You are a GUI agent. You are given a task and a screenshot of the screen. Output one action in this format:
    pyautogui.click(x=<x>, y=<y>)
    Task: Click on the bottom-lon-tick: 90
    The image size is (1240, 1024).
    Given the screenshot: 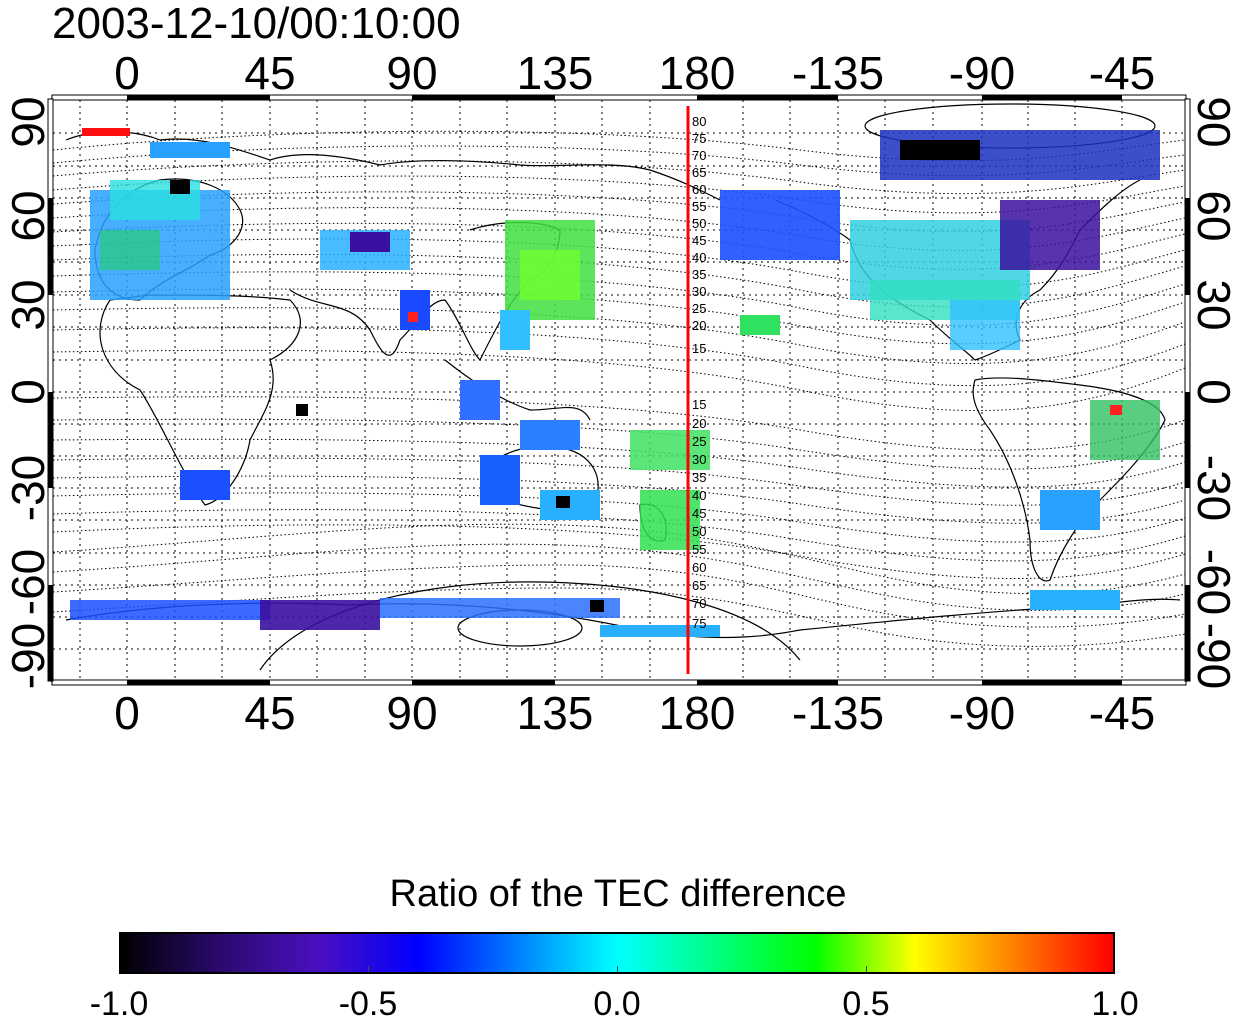 What is the action you would take?
    pyautogui.click(x=412, y=713)
    